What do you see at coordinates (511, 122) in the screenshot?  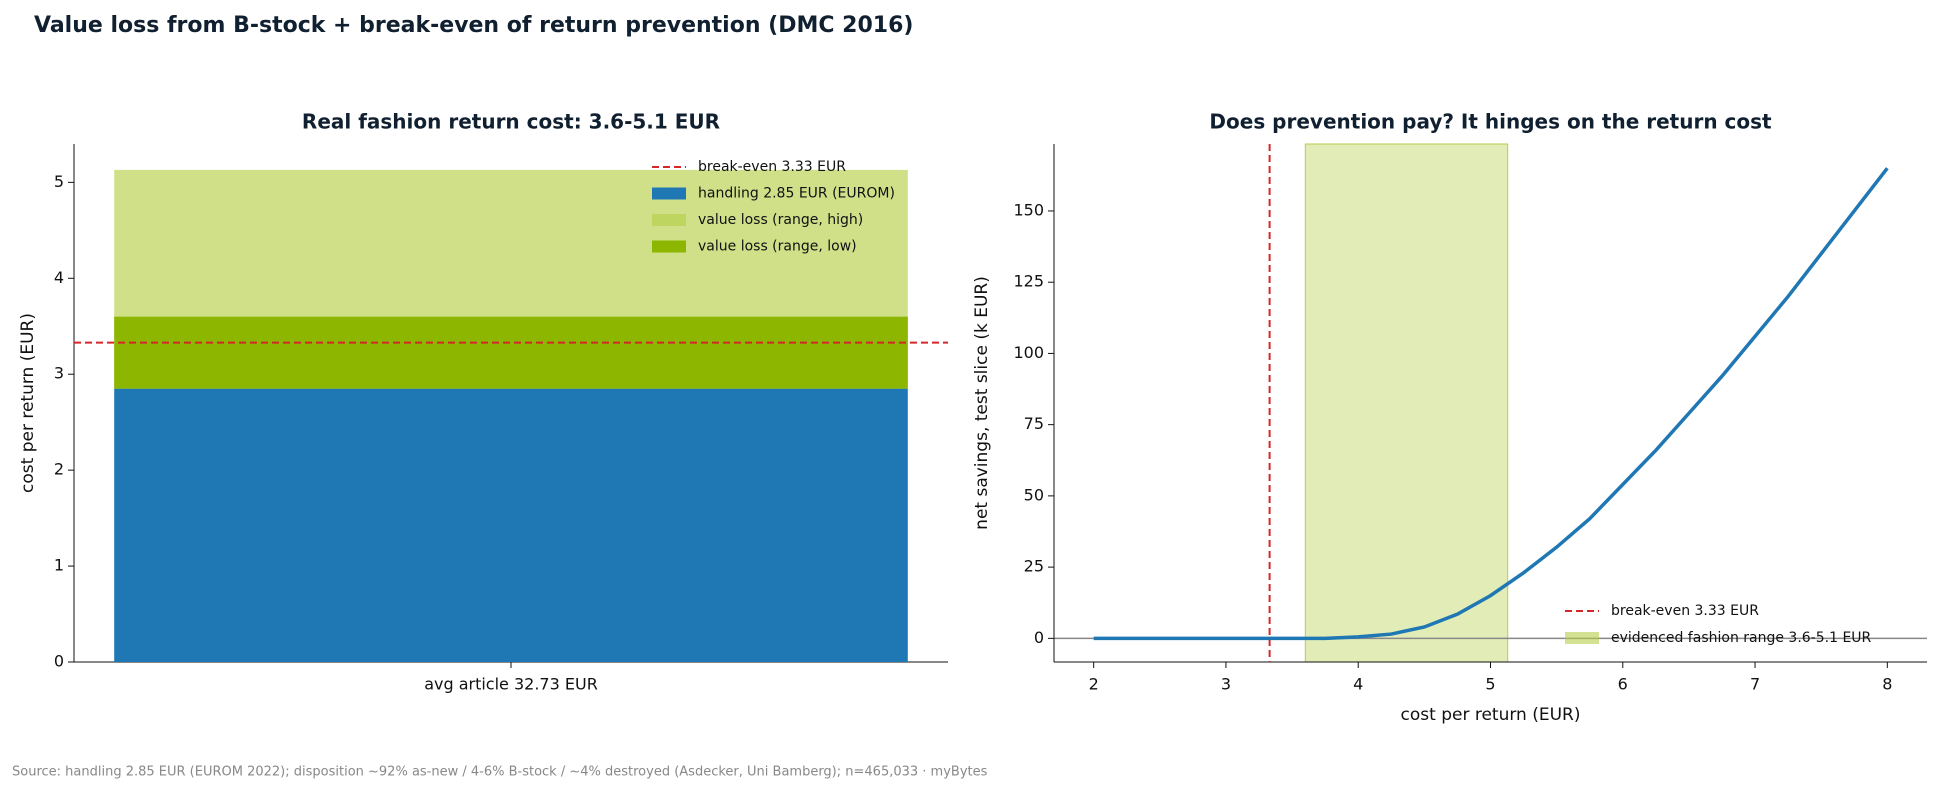 I see `chart-title: Real fashion return cost: 3.6-5.1 EUR` at bounding box center [511, 122].